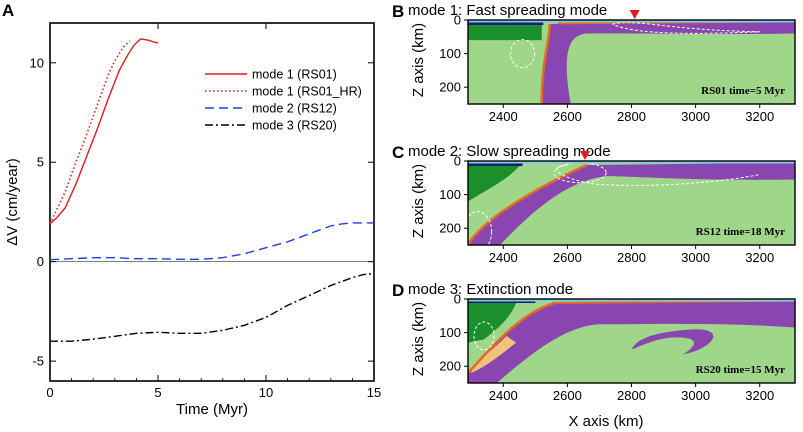 This screenshot has height=432, width=803. Describe the element at coordinates (40, 261) in the screenshot. I see `y-tick-label: 0` at that location.